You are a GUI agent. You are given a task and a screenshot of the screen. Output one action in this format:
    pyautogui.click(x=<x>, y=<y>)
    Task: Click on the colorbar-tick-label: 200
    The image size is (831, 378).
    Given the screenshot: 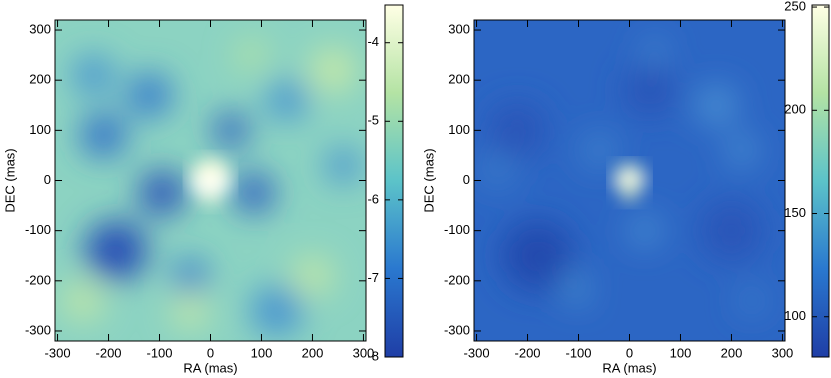 What is the action you would take?
    pyautogui.click(x=795, y=109)
    